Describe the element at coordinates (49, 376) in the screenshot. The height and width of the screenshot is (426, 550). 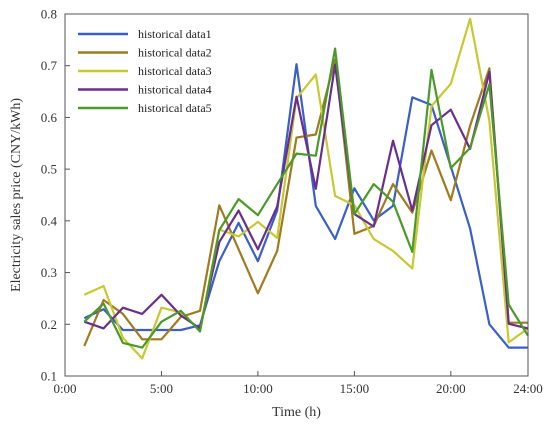
I see `y-tick-label: 0.1` at that location.